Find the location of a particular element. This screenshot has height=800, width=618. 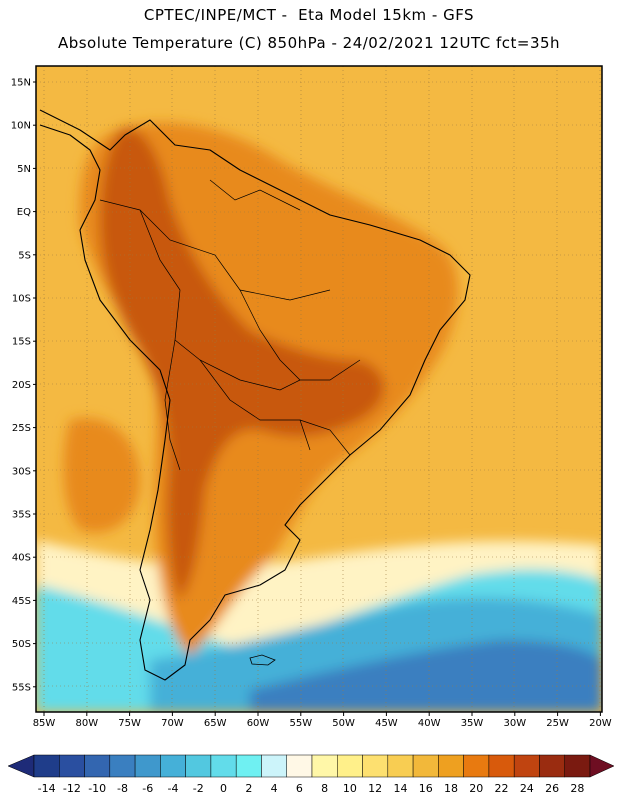

colorbar-label: -14 is located at coordinates (47, 788).